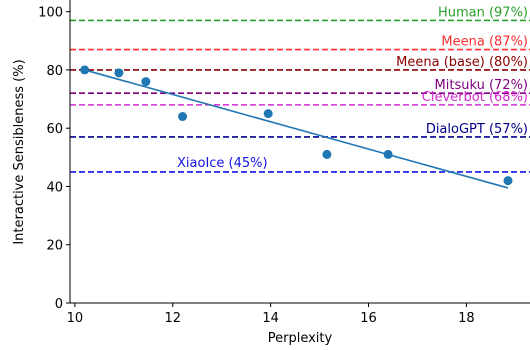  What do you see at coordinates (481, 85) in the screenshot?
I see `reference-label: Mitsuku (72%)` at bounding box center [481, 85].